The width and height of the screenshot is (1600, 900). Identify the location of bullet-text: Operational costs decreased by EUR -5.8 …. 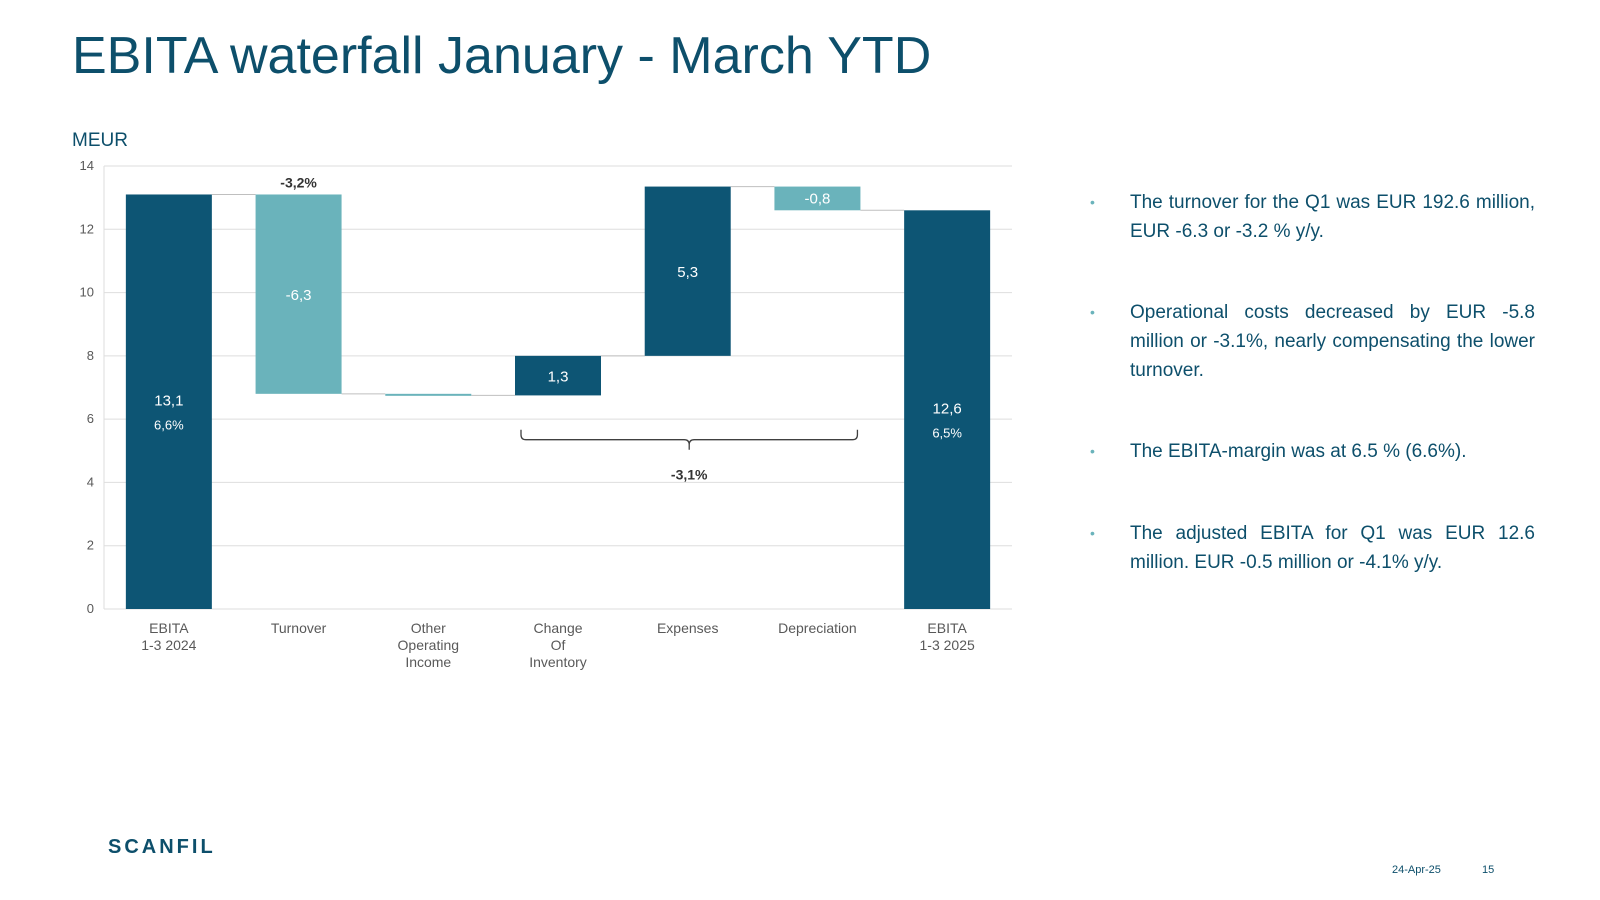
(1332, 341).